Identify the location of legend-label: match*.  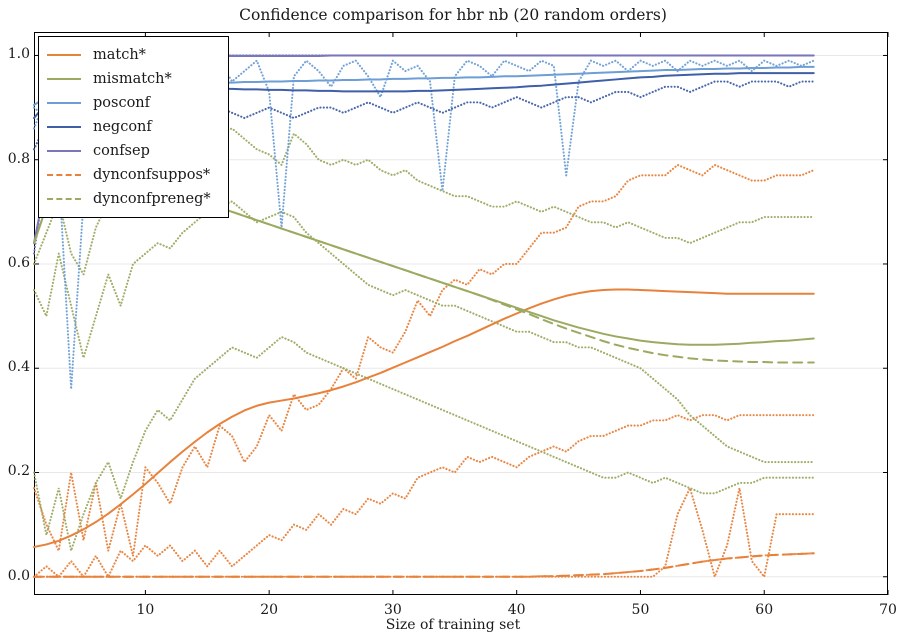
(119, 55).